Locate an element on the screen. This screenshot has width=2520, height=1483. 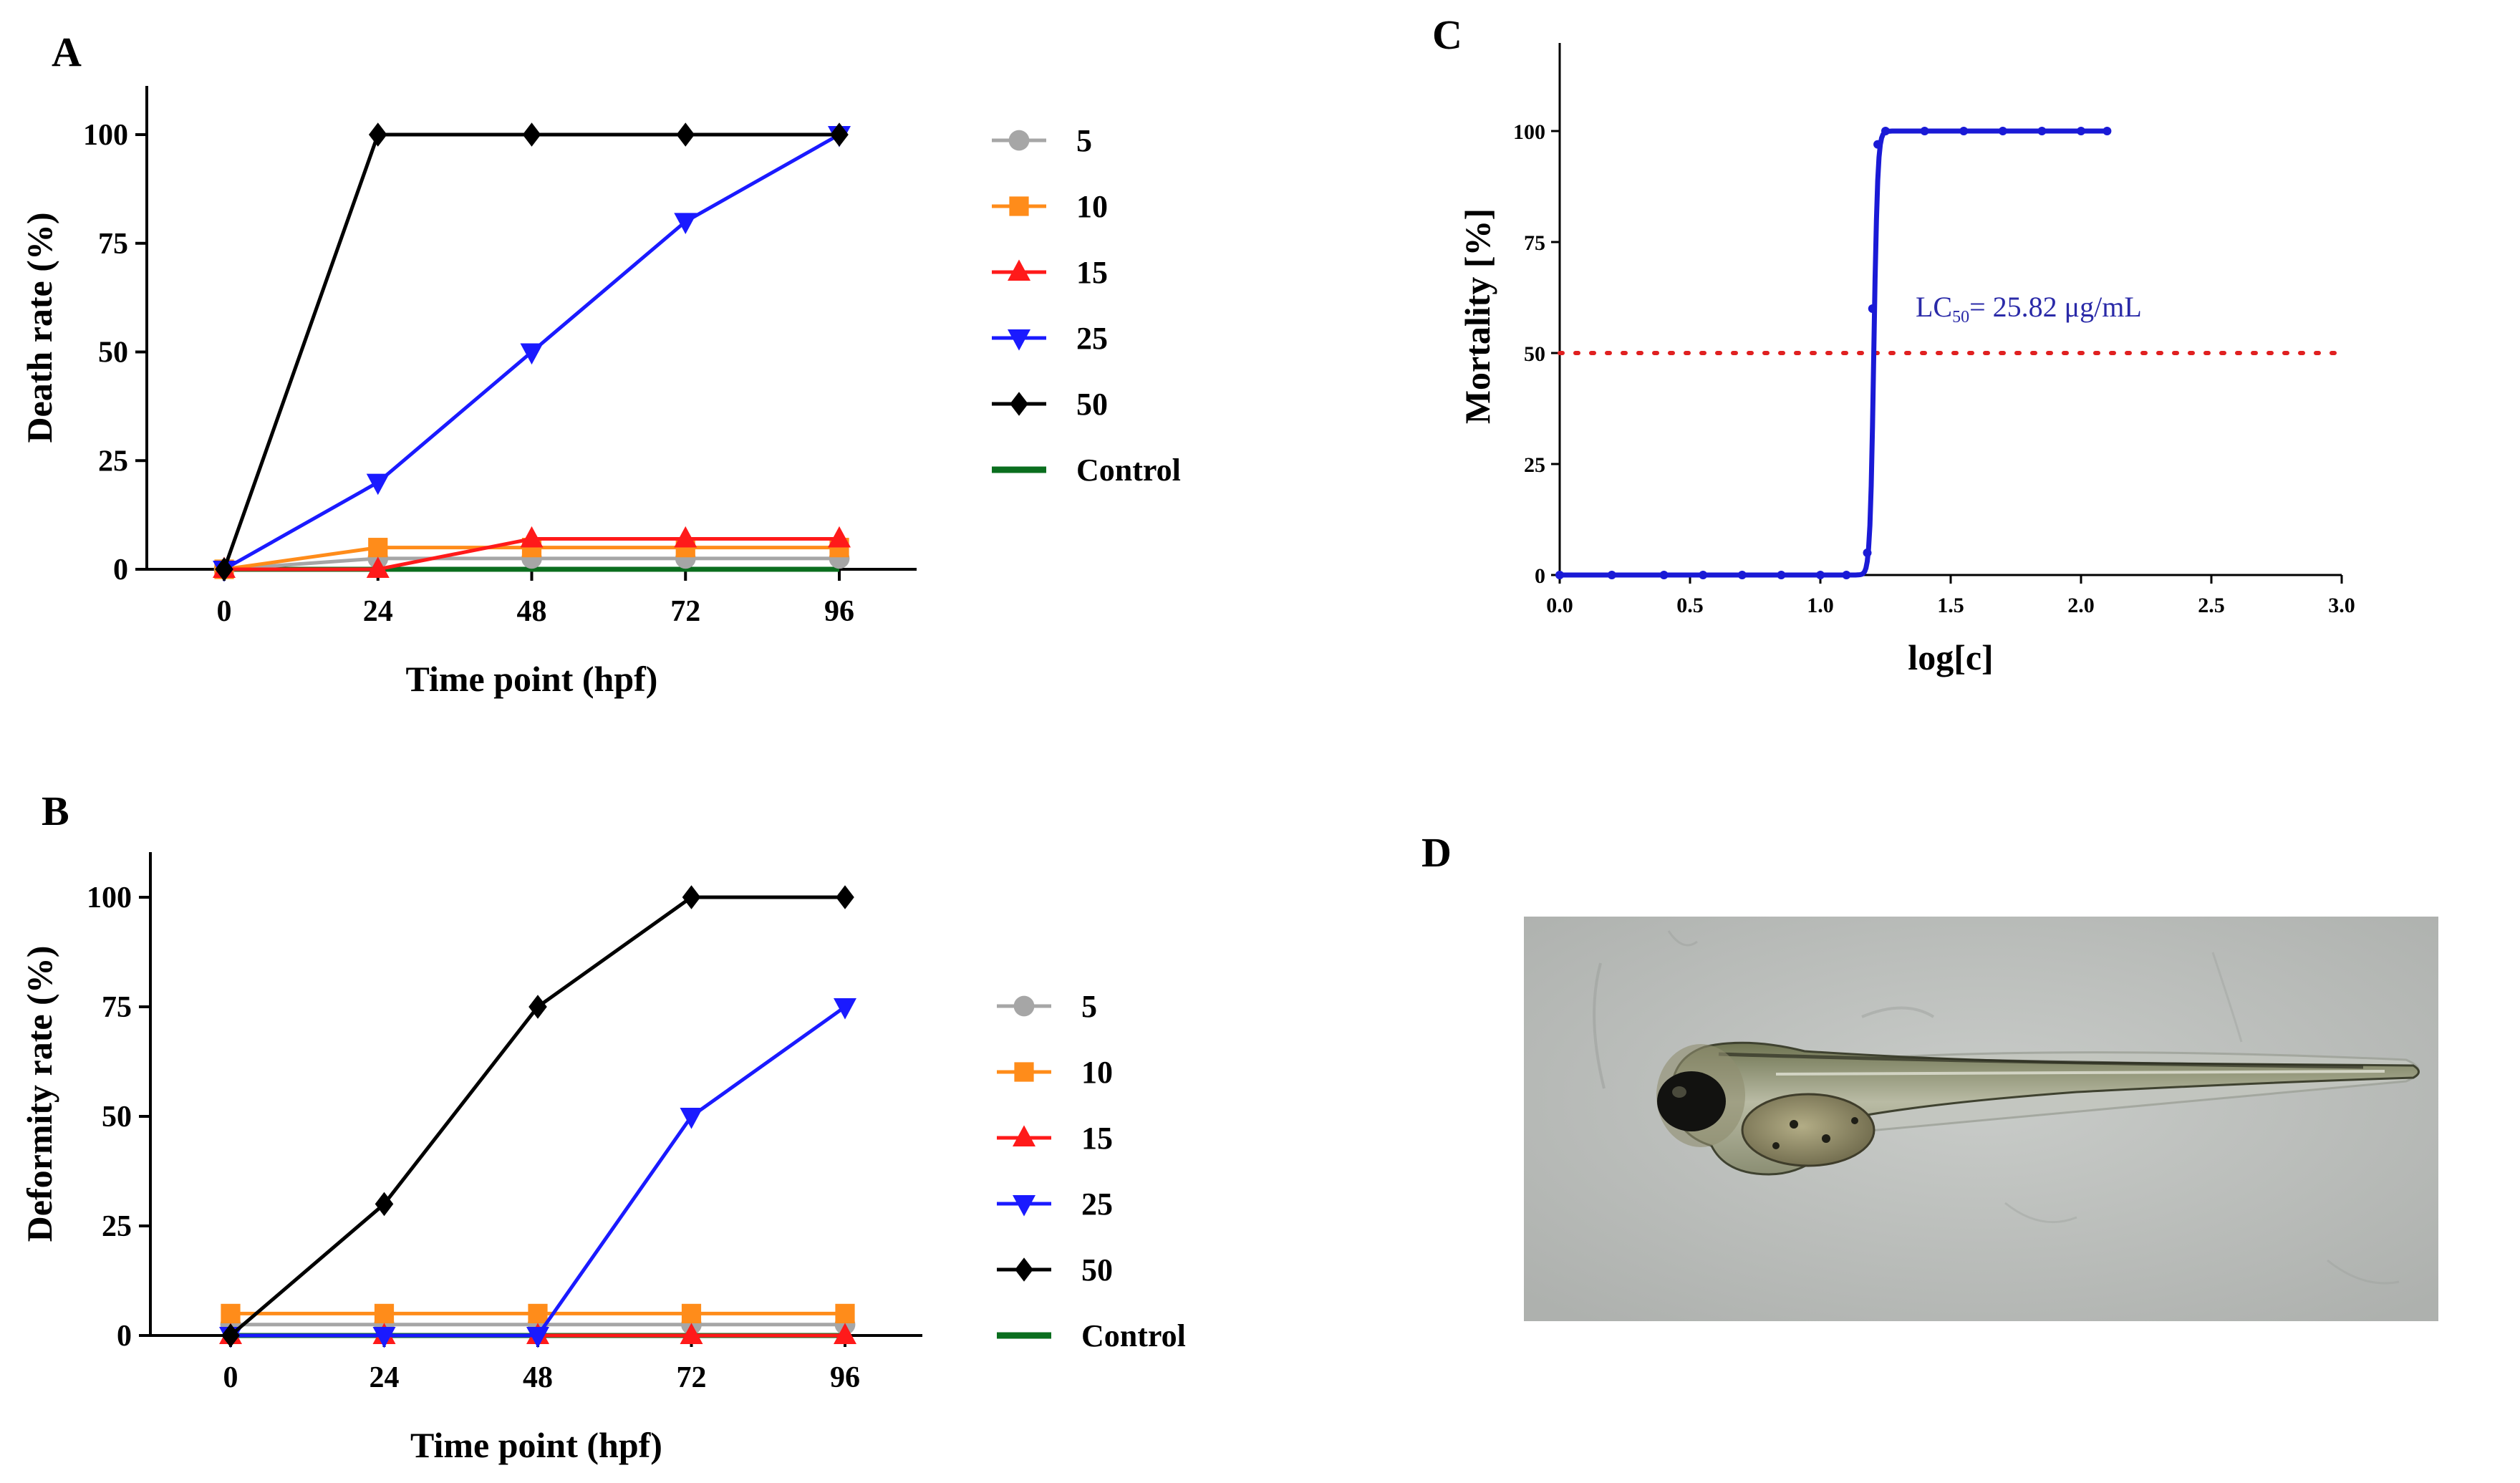
zebrafish-larva-image is located at coordinates (1981, 1119).